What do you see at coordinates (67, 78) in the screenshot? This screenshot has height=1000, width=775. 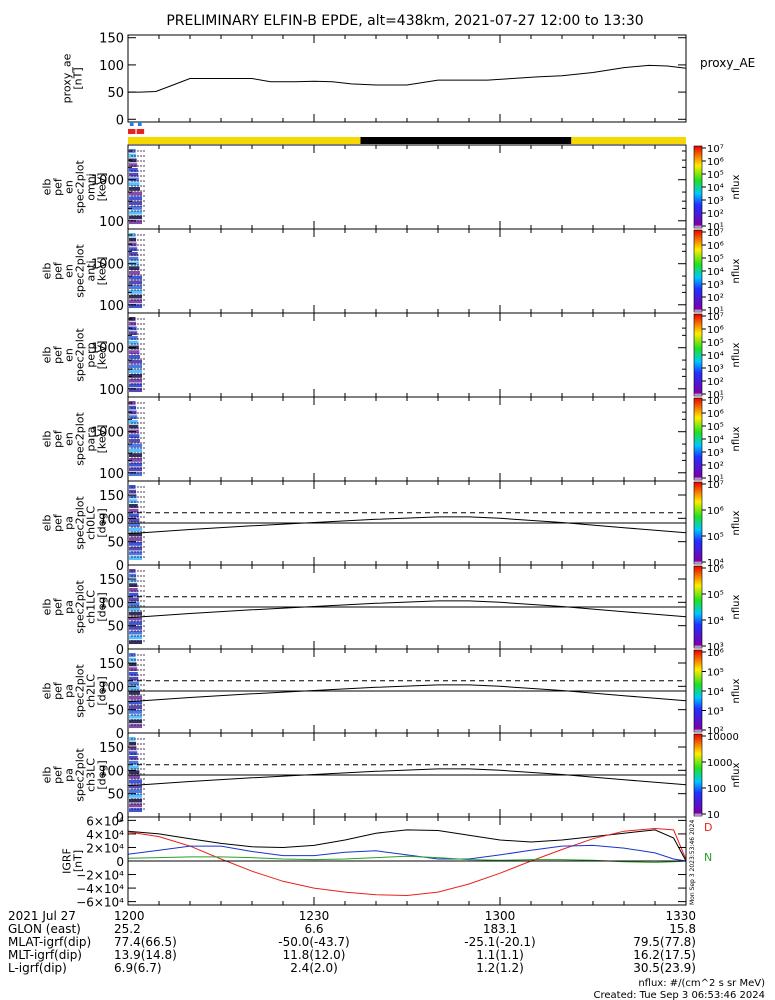 I see `y-axis-label: proxy_ae` at bounding box center [67, 78].